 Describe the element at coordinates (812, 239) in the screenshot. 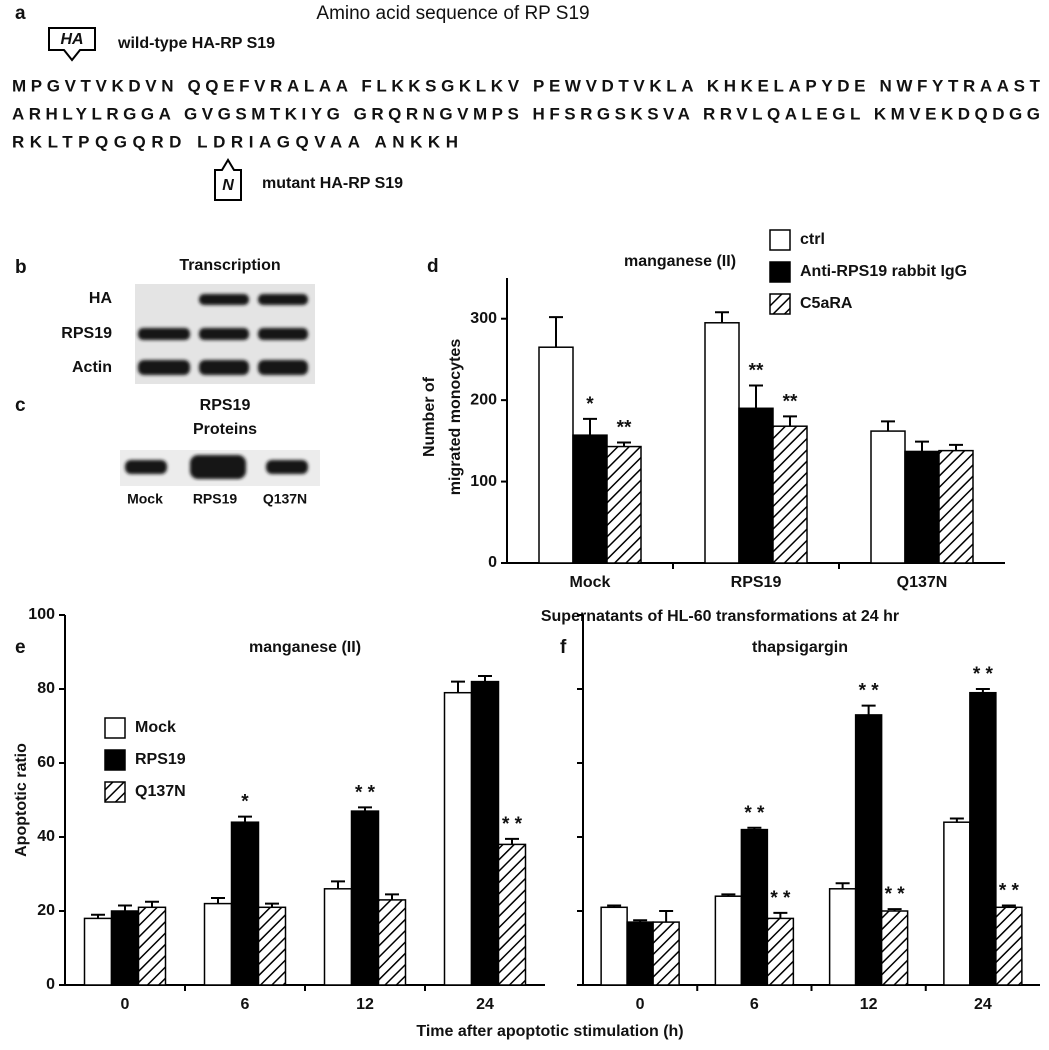

I see `legend-label: ctrl` at that location.